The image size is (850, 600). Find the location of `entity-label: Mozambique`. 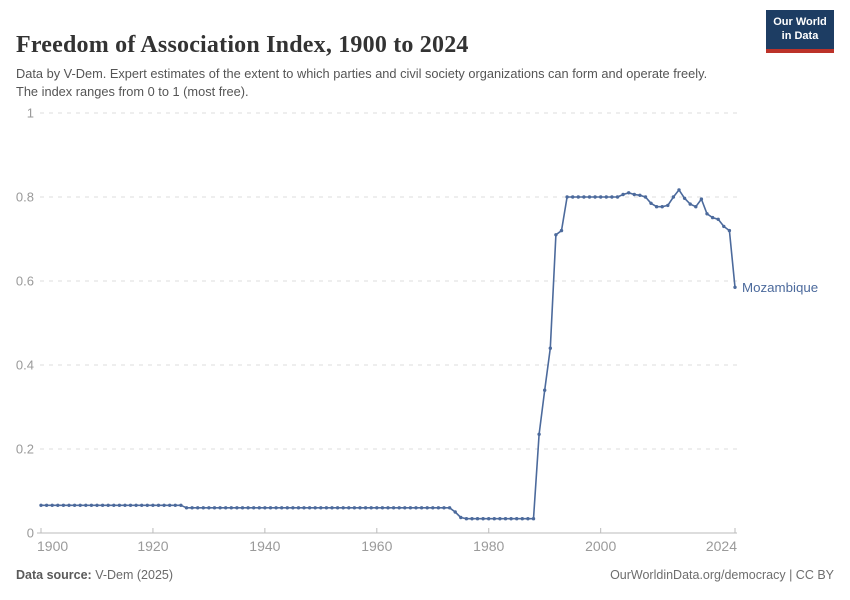

entity-label: Mozambique is located at coordinates (780, 287).